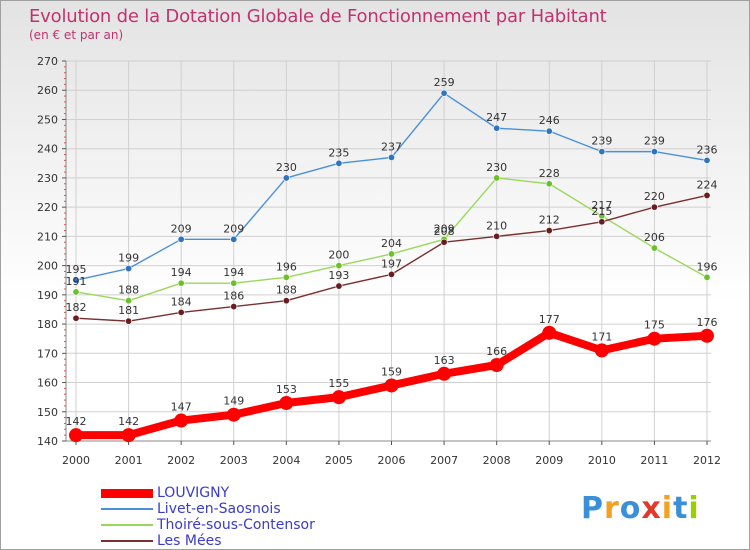 This screenshot has height=550, width=750. I want to click on y-tick-label: 250, so click(47, 119).